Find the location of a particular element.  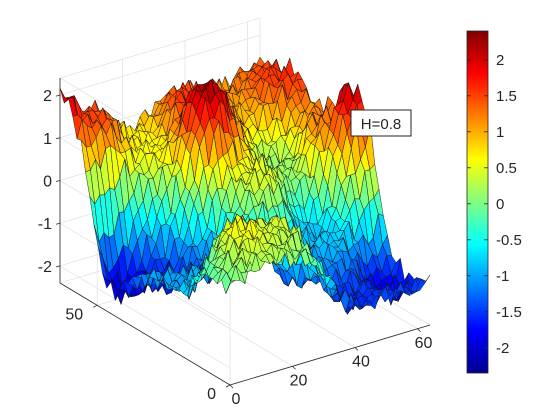

grid-line-z-back is located at coordinates (160, 65).